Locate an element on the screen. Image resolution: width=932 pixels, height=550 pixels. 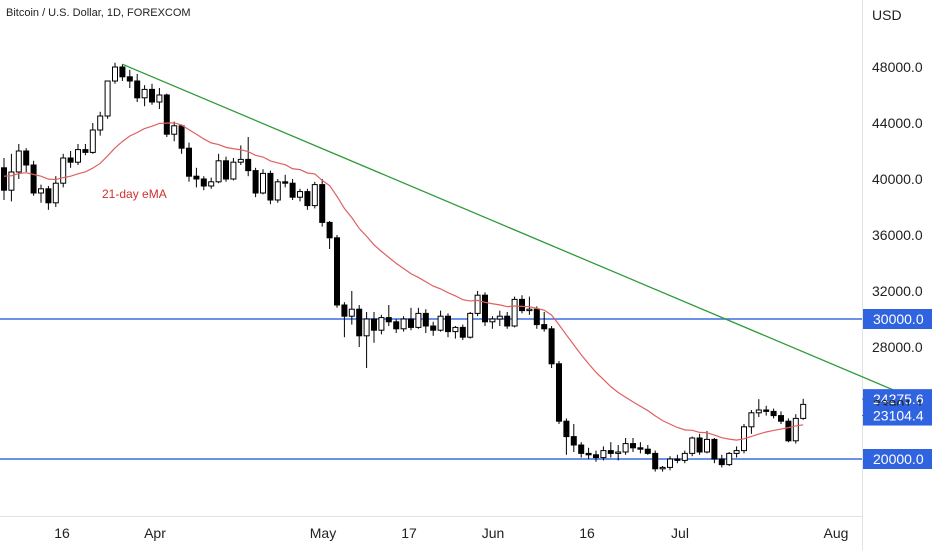
currency-label: USD is located at coordinates (887, 15).